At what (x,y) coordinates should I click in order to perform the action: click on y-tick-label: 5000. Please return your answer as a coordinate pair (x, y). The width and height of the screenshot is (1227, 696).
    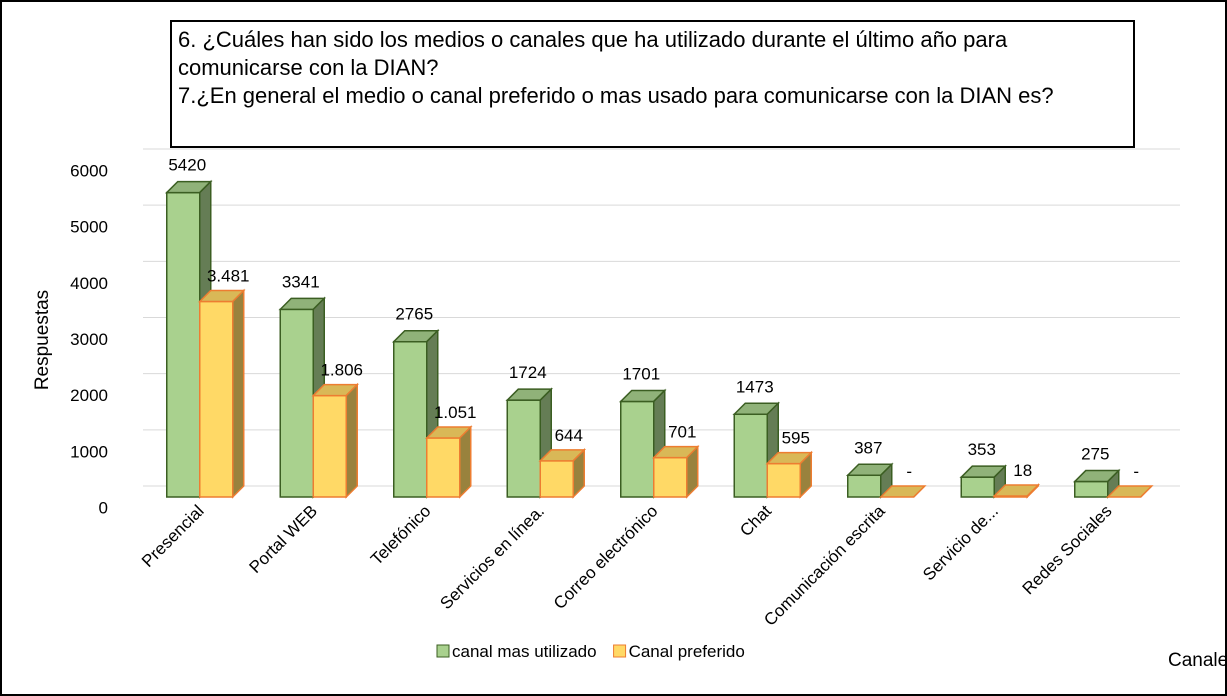
    Looking at the image, I should click on (89, 227).